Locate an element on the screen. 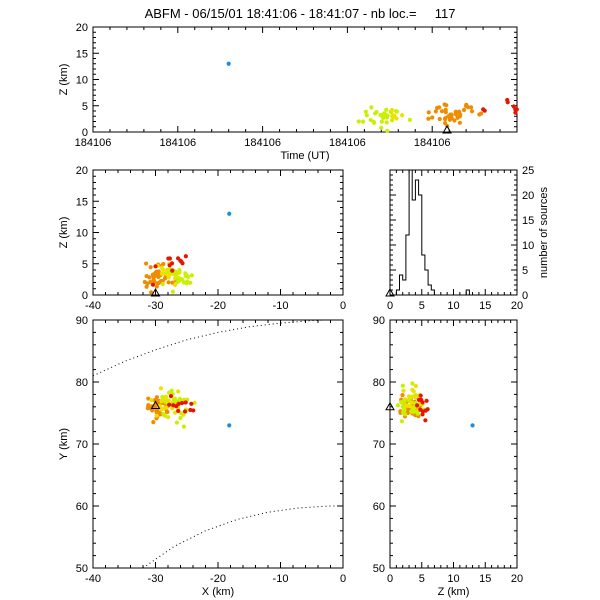 The width and height of the screenshot is (600, 600). x-axis-label: Z (km) is located at coordinates (454, 592).